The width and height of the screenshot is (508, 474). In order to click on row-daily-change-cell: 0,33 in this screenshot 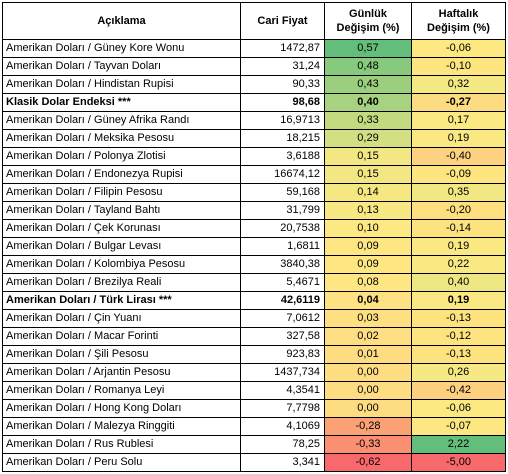, I will do `click(368, 120)`.